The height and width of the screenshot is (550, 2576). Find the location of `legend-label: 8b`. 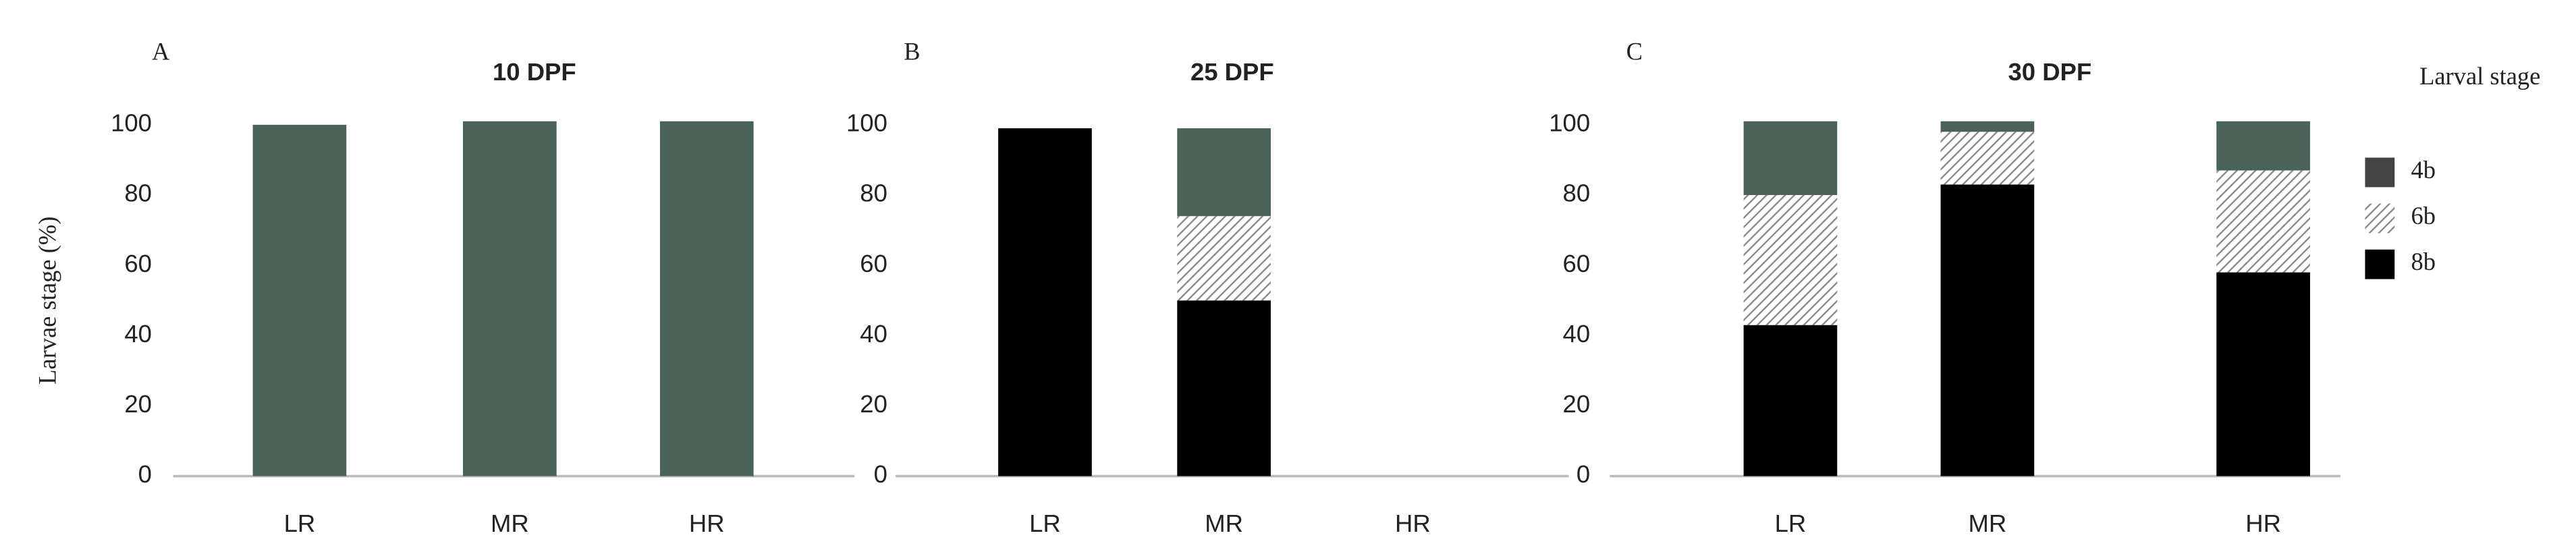

legend-label: 8b is located at coordinates (2423, 261).